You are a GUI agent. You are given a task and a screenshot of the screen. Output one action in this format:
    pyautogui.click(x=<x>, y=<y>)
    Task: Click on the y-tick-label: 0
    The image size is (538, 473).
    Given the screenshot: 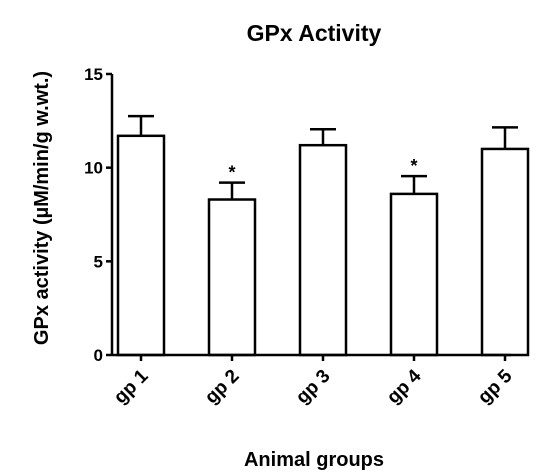 What is the action you would take?
    pyautogui.click(x=98, y=355)
    